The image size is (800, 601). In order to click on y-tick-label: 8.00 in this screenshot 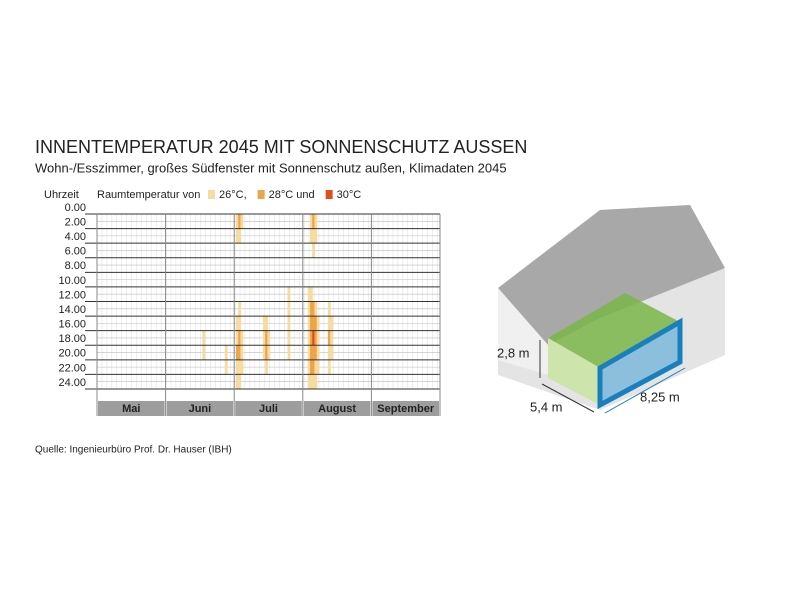, I will do `click(75, 266)`.